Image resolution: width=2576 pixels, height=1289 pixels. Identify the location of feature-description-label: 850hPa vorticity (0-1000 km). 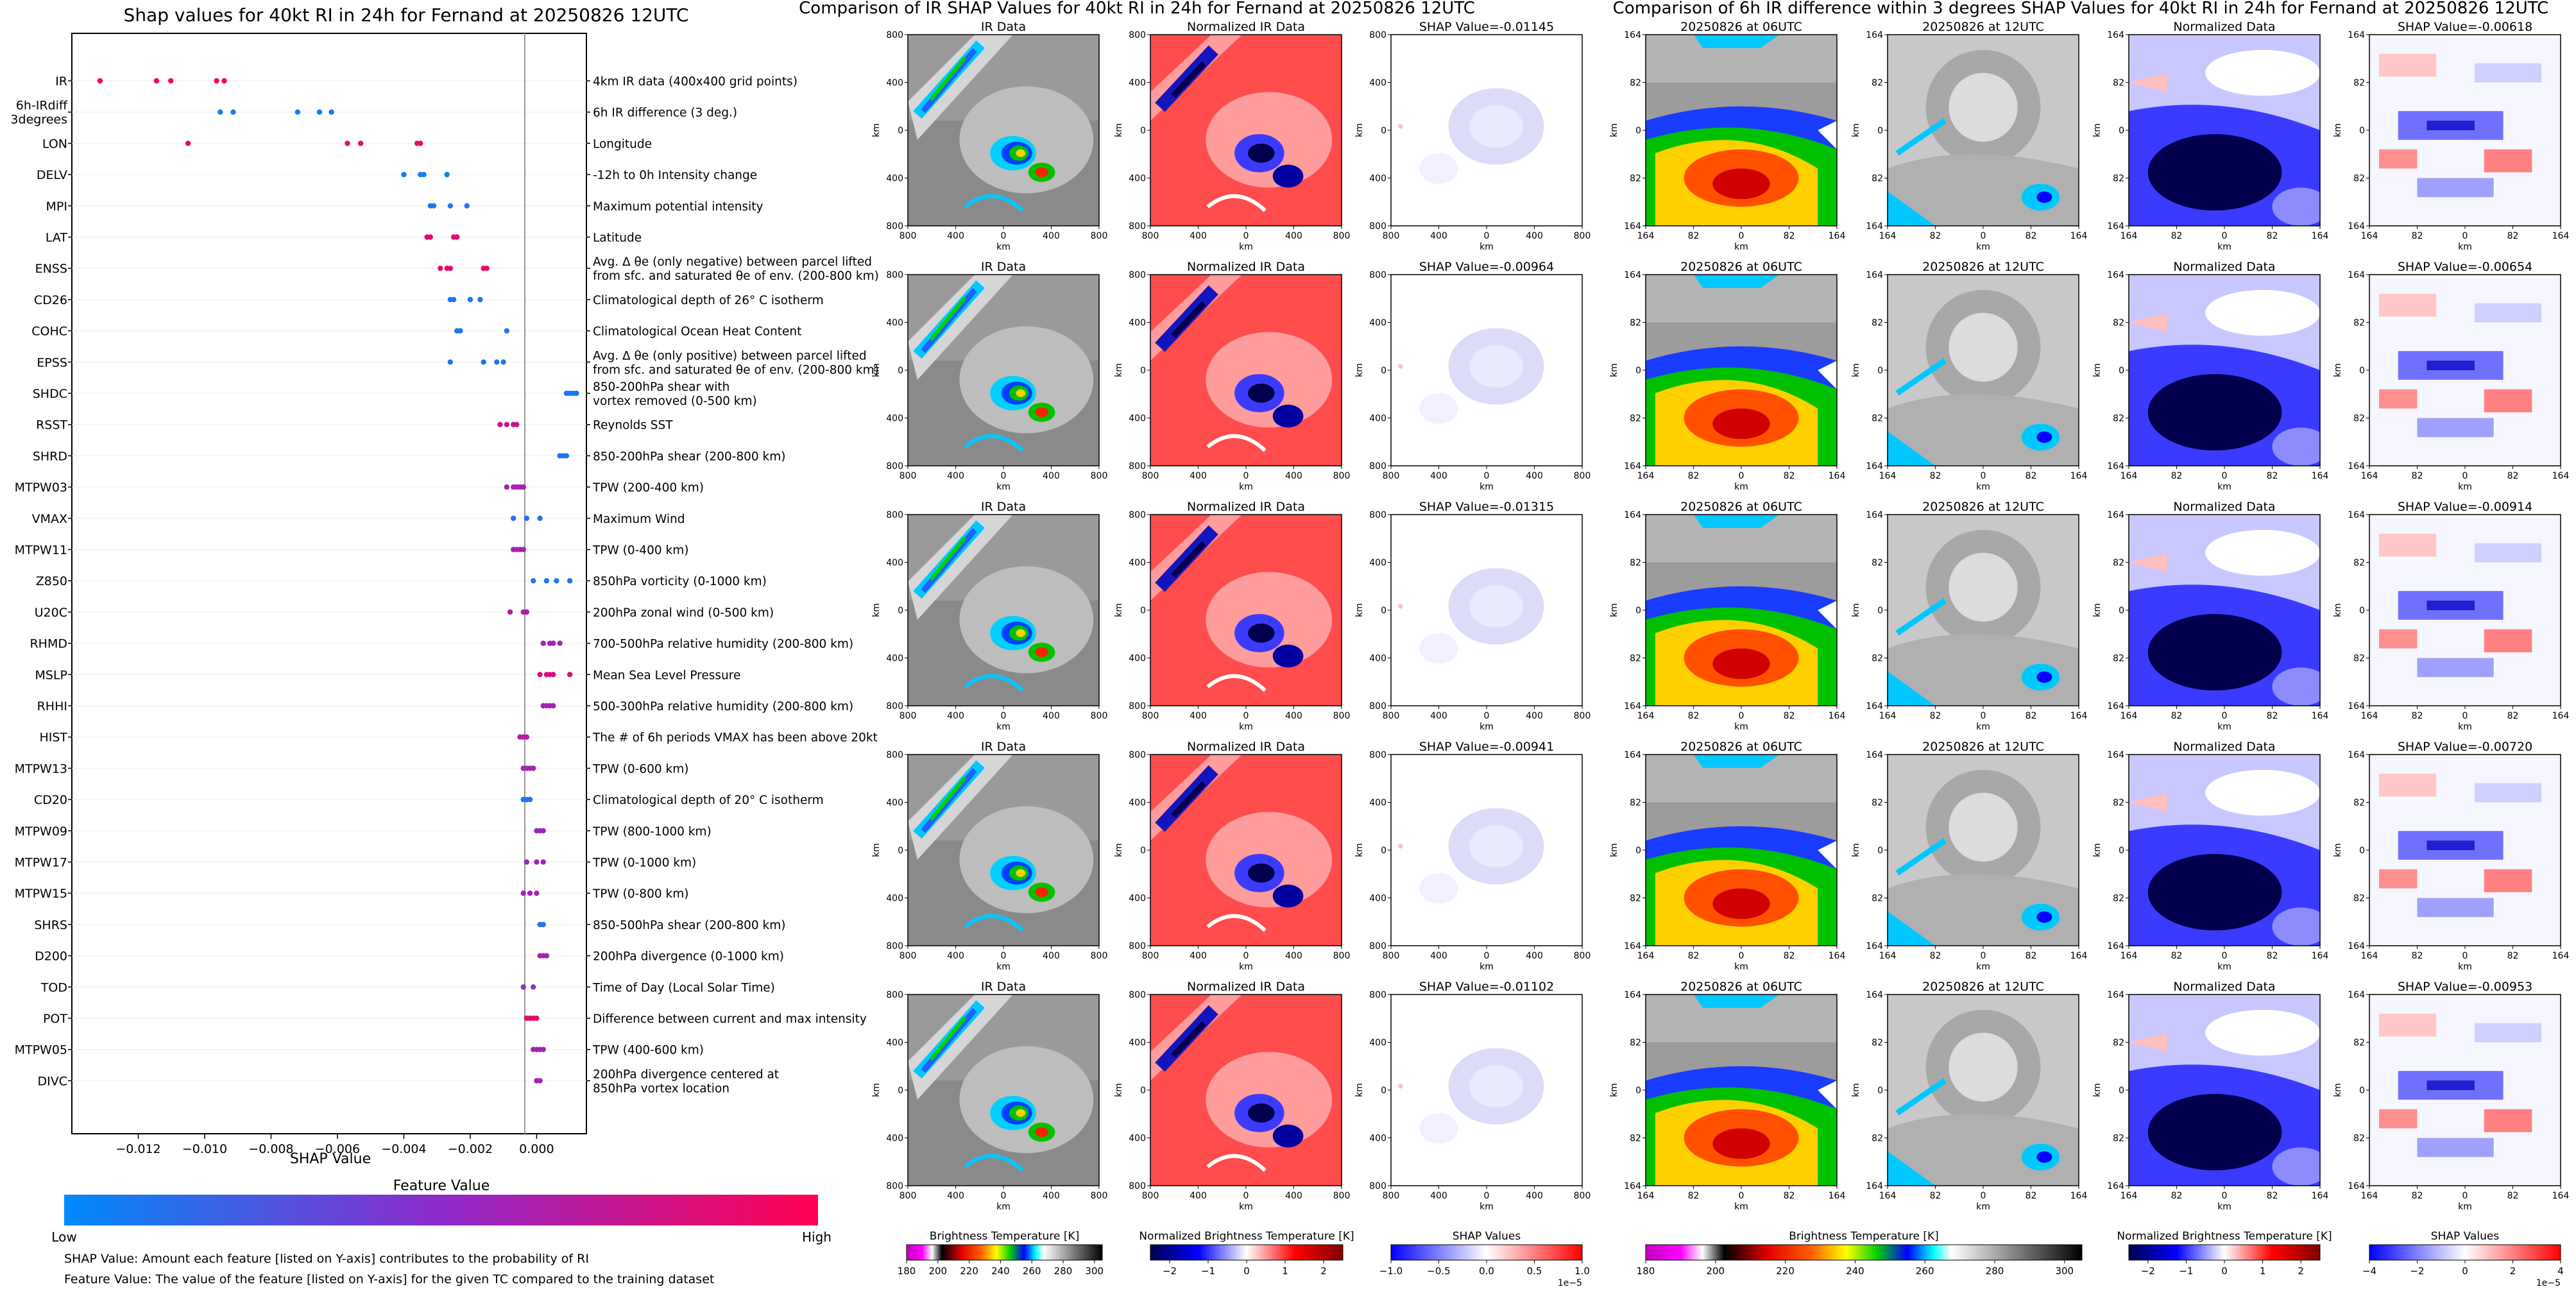
(680, 581).